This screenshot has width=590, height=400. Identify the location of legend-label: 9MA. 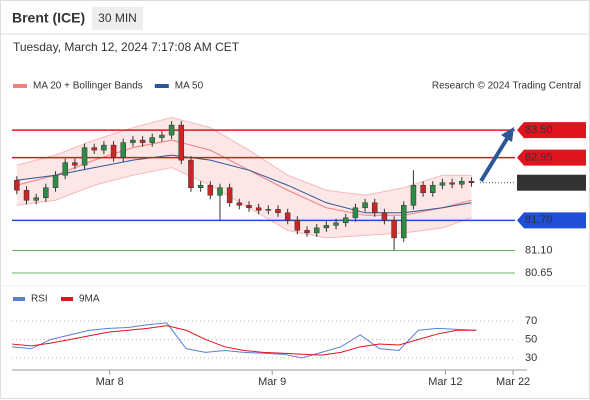
(89, 299).